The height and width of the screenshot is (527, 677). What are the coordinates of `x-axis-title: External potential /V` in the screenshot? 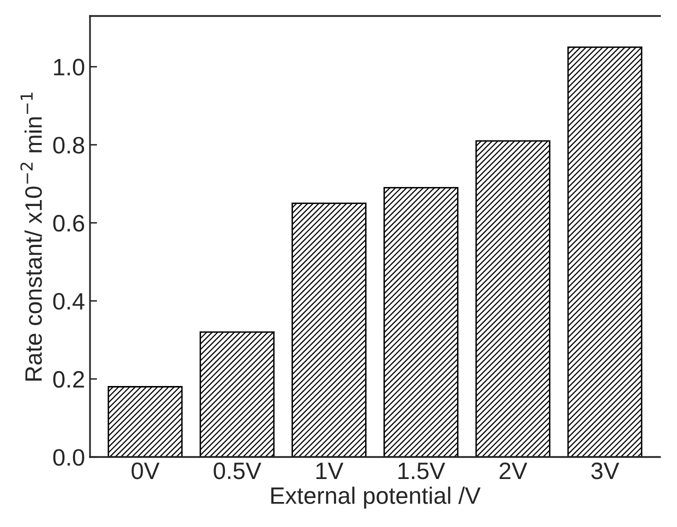 It's located at (376, 497).